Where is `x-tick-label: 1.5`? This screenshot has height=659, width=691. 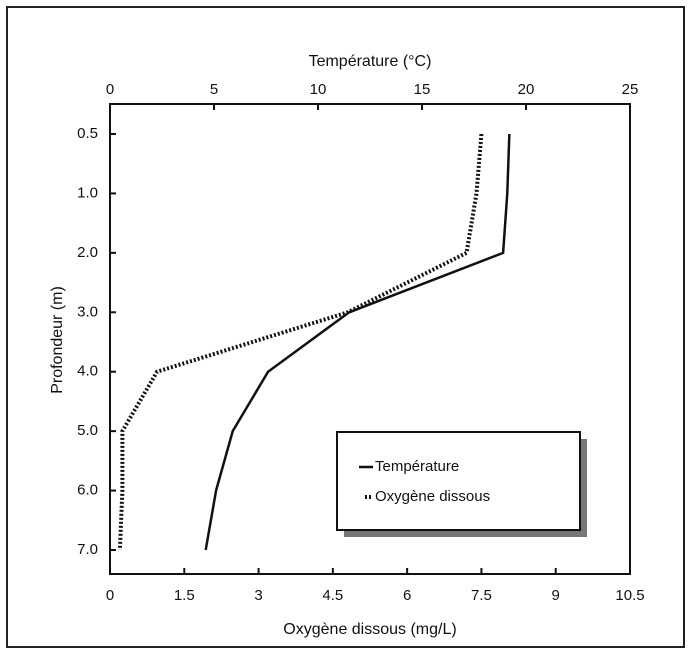 x-tick-label: 1.5 is located at coordinates (184, 595).